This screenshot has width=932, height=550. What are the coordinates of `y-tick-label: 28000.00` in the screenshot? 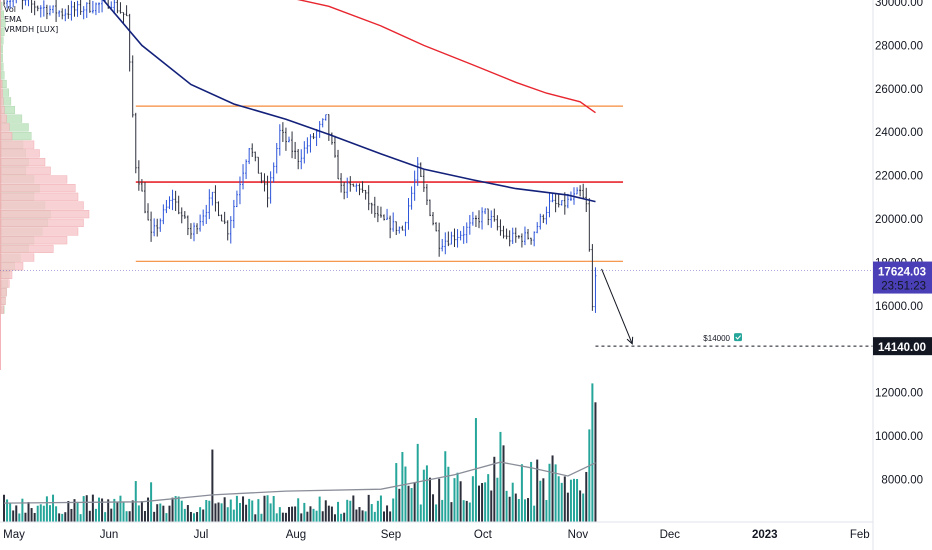 It's located at (899, 46).